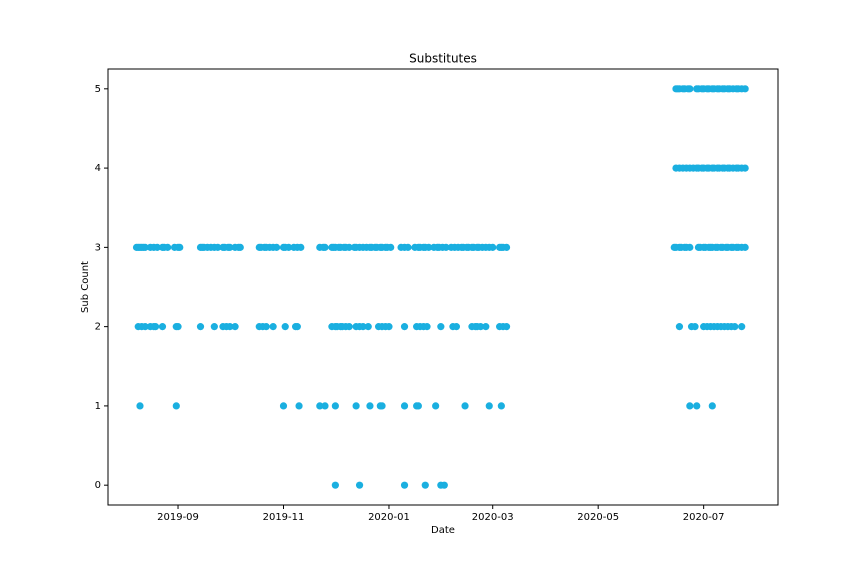 Image resolution: width=864 pixels, height=576 pixels. Describe the element at coordinates (704, 517) in the screenshot. I see `x-tick-label: 2020-07` at that location.